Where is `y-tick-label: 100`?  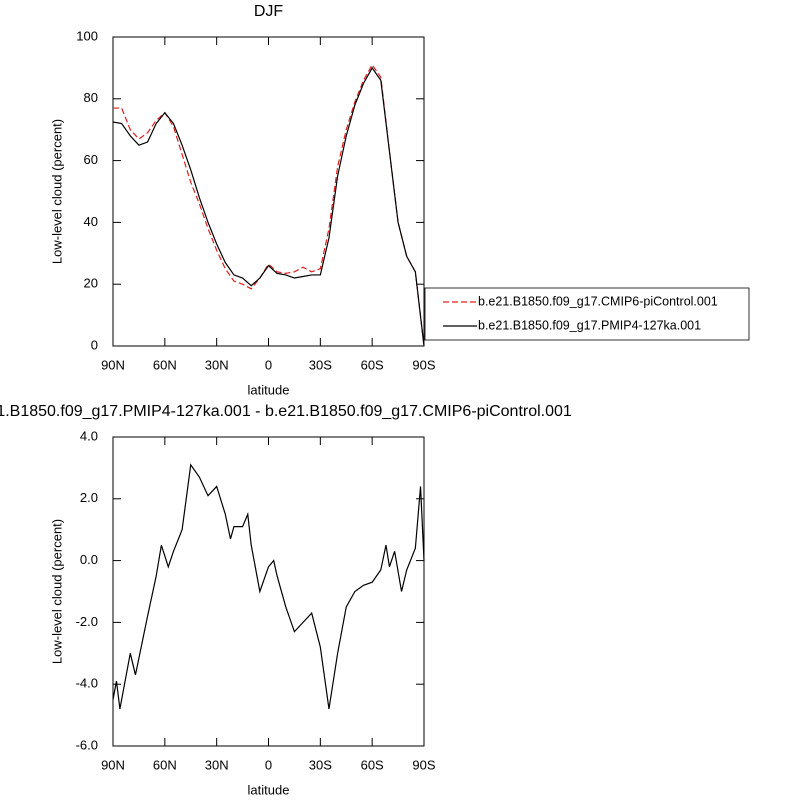
y-tick-label: 100 is located at coordinates (87, 35).